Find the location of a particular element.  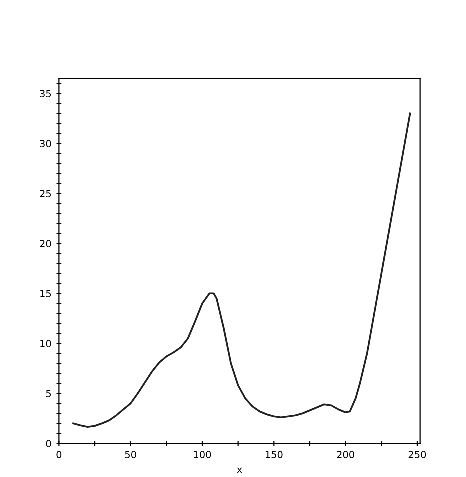

x-axis-title: x is located at coordinates (239, 471).